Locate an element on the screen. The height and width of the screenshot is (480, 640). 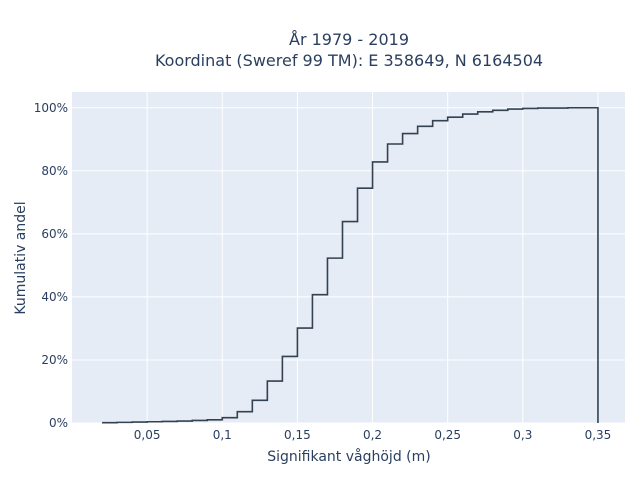
x-tick-label: 0,35 is located at coordinates (598, 435).